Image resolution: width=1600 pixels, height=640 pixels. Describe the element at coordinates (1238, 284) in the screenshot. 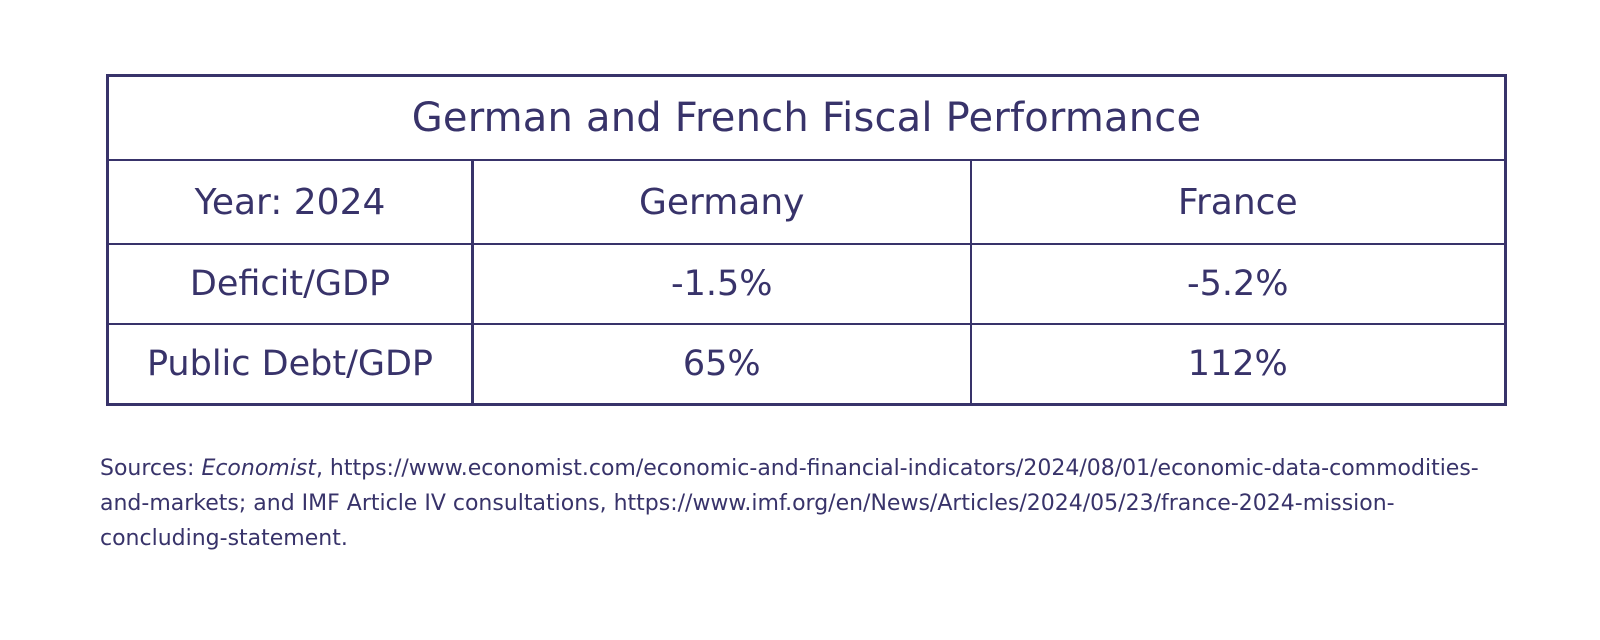

I see `cell-france-deficit: -5.2%` at that location.